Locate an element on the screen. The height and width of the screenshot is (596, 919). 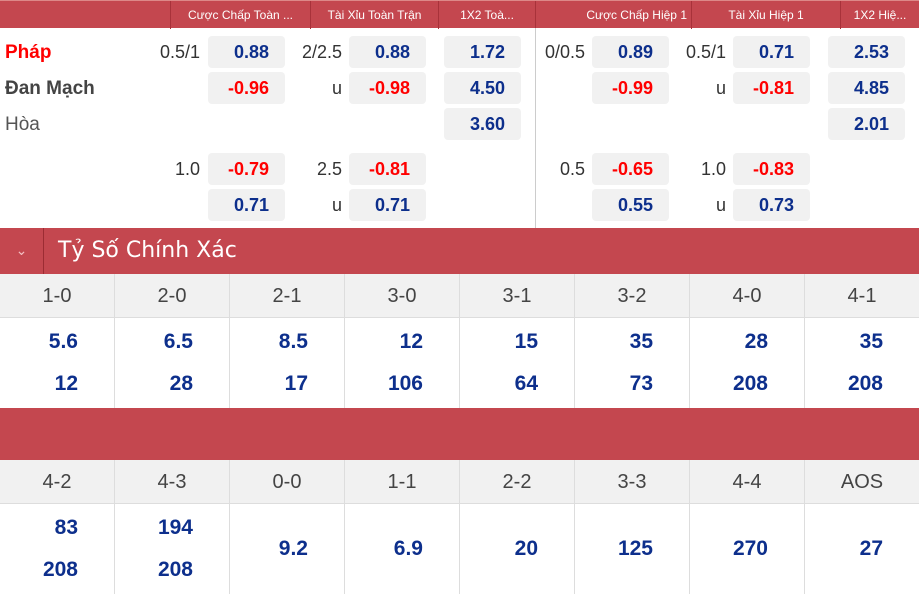
score-odds: 8.5 is located at coordinates (293, 341).